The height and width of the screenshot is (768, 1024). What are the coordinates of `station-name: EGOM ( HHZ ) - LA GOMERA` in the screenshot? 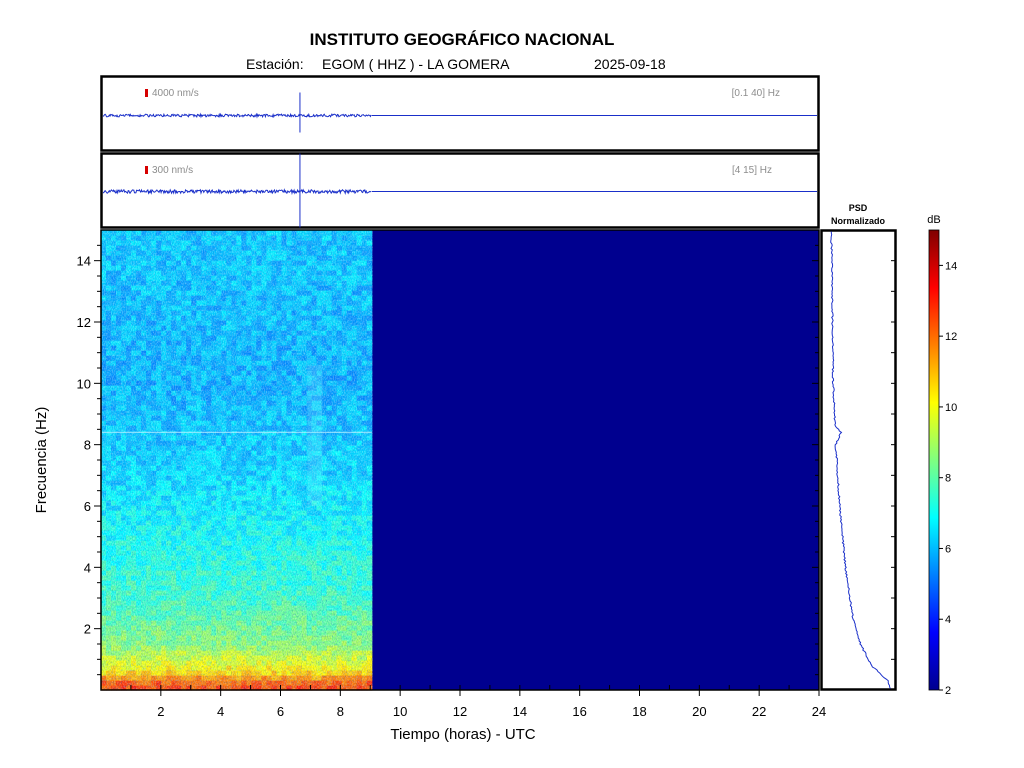 It's located at (416, 64).